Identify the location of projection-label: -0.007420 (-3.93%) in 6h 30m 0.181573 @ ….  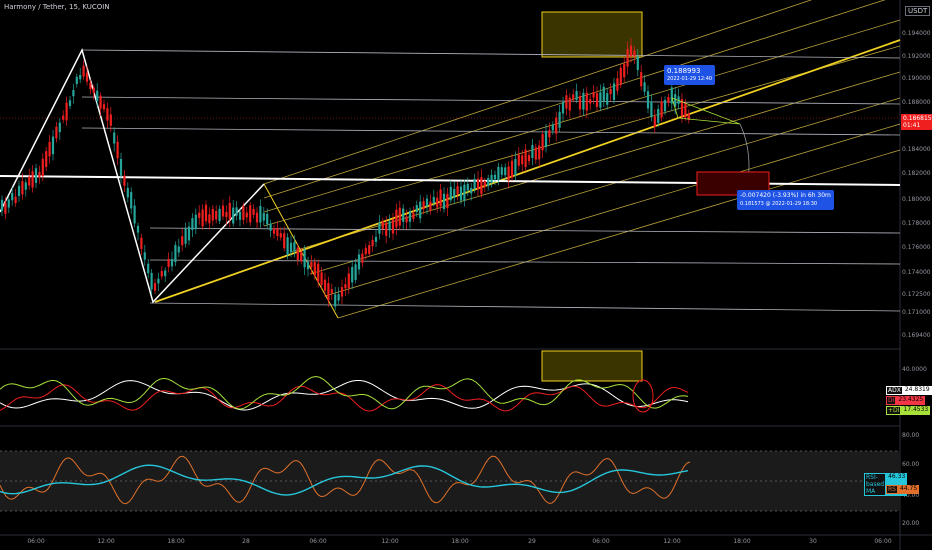
(785, 200).